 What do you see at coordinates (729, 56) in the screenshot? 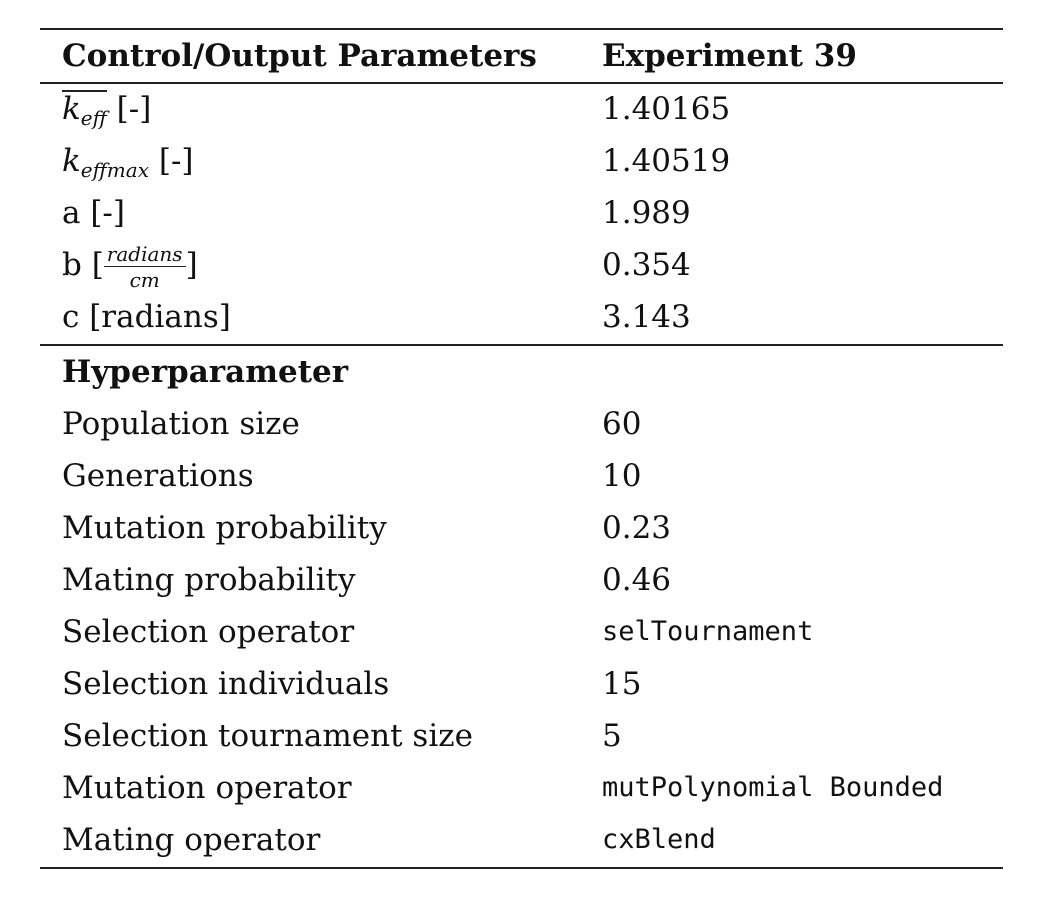
I see `header-col2: Experiment 39` at bounding box center [729, 56].